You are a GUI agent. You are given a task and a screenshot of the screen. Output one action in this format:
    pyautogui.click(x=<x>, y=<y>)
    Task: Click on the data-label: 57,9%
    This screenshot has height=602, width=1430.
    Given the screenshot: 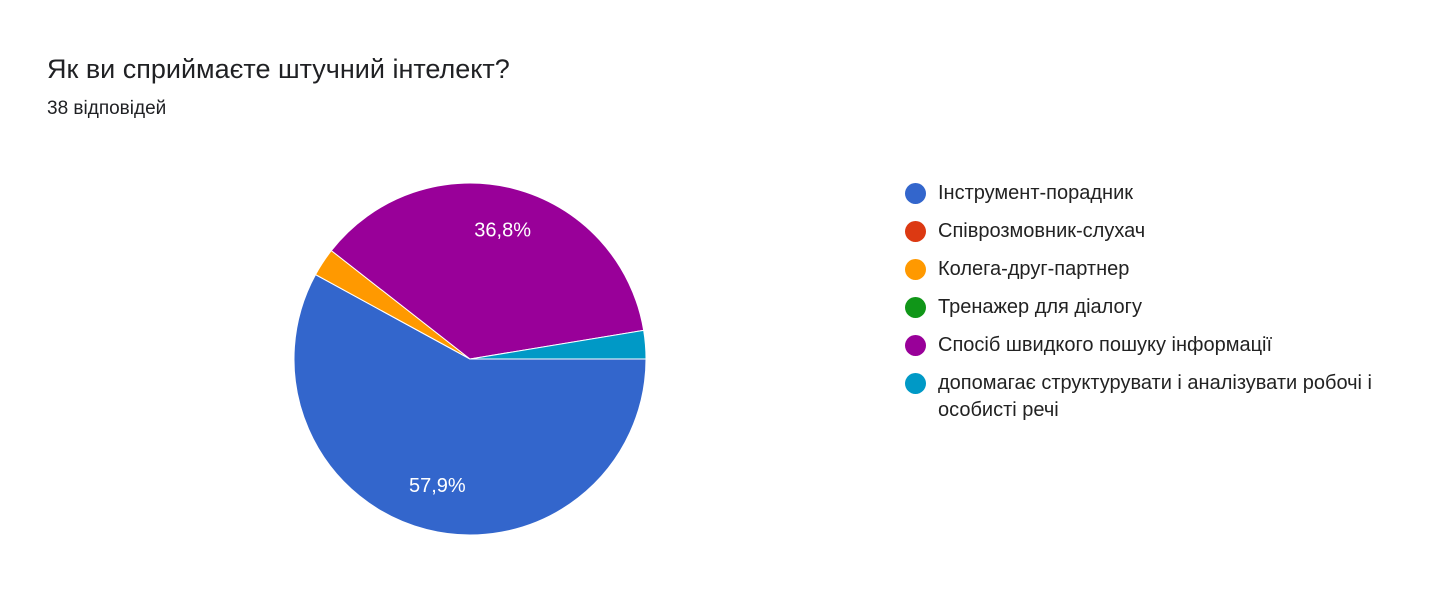 What is the action you would take?
    pyautogui.click(x=437, y=486)
    